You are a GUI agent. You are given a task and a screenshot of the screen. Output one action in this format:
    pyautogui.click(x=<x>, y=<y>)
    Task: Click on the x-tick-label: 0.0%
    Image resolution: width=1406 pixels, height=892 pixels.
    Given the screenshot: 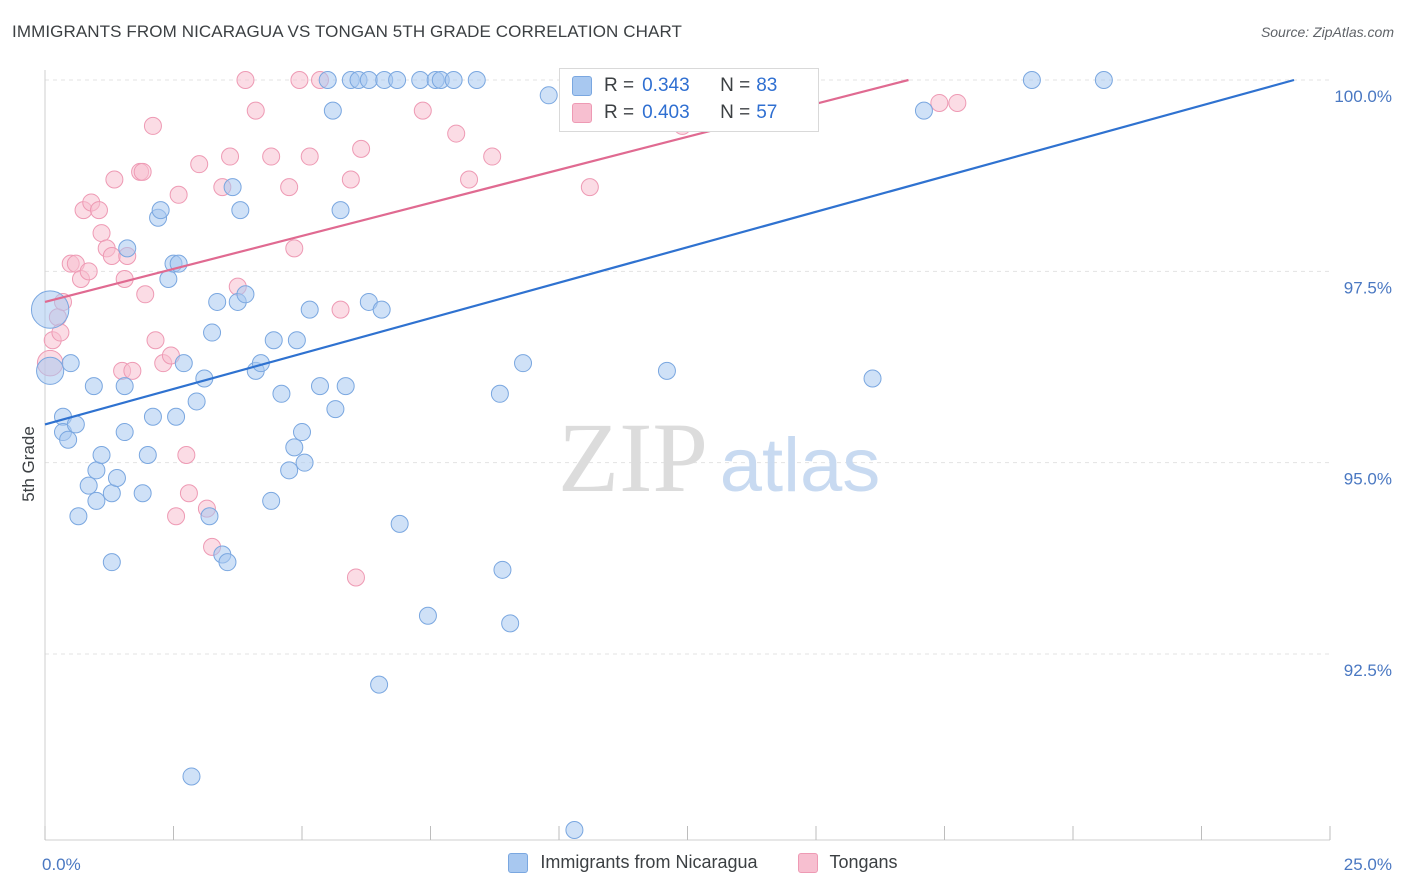 What is the action you would take?
    pyautogui.click(x=61, y=864)
    